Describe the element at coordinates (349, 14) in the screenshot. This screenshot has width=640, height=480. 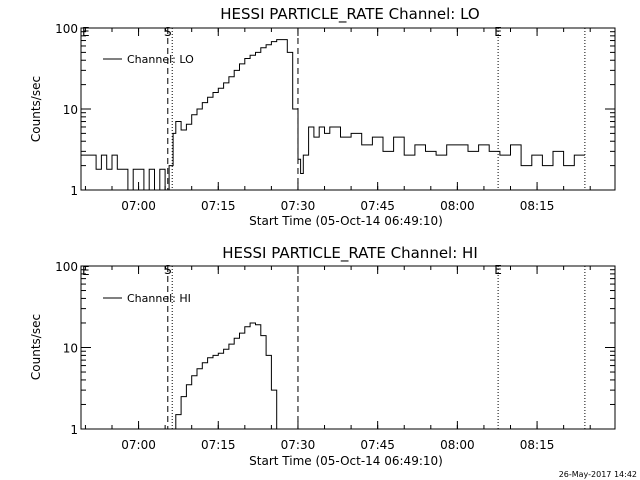
I see `chart-title: HESSI PARTICLE_RATE Channel: LO` at that location.